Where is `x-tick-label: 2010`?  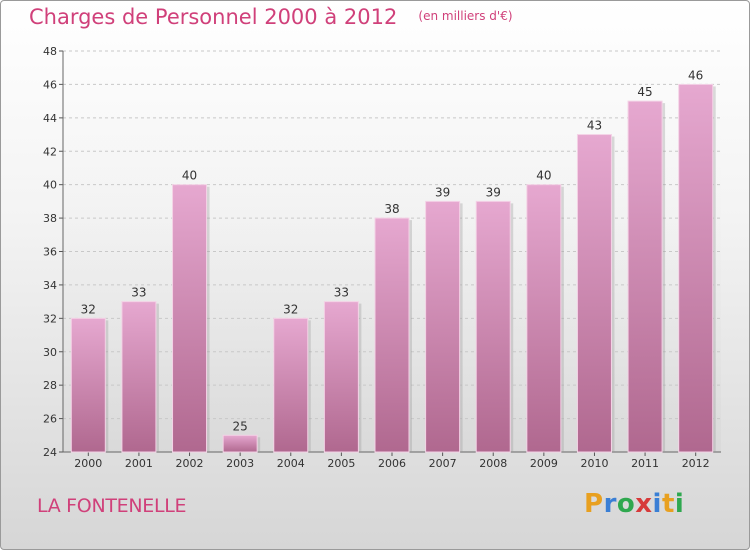 x-tick-label: 2010 is located at coordinates (594, 463).